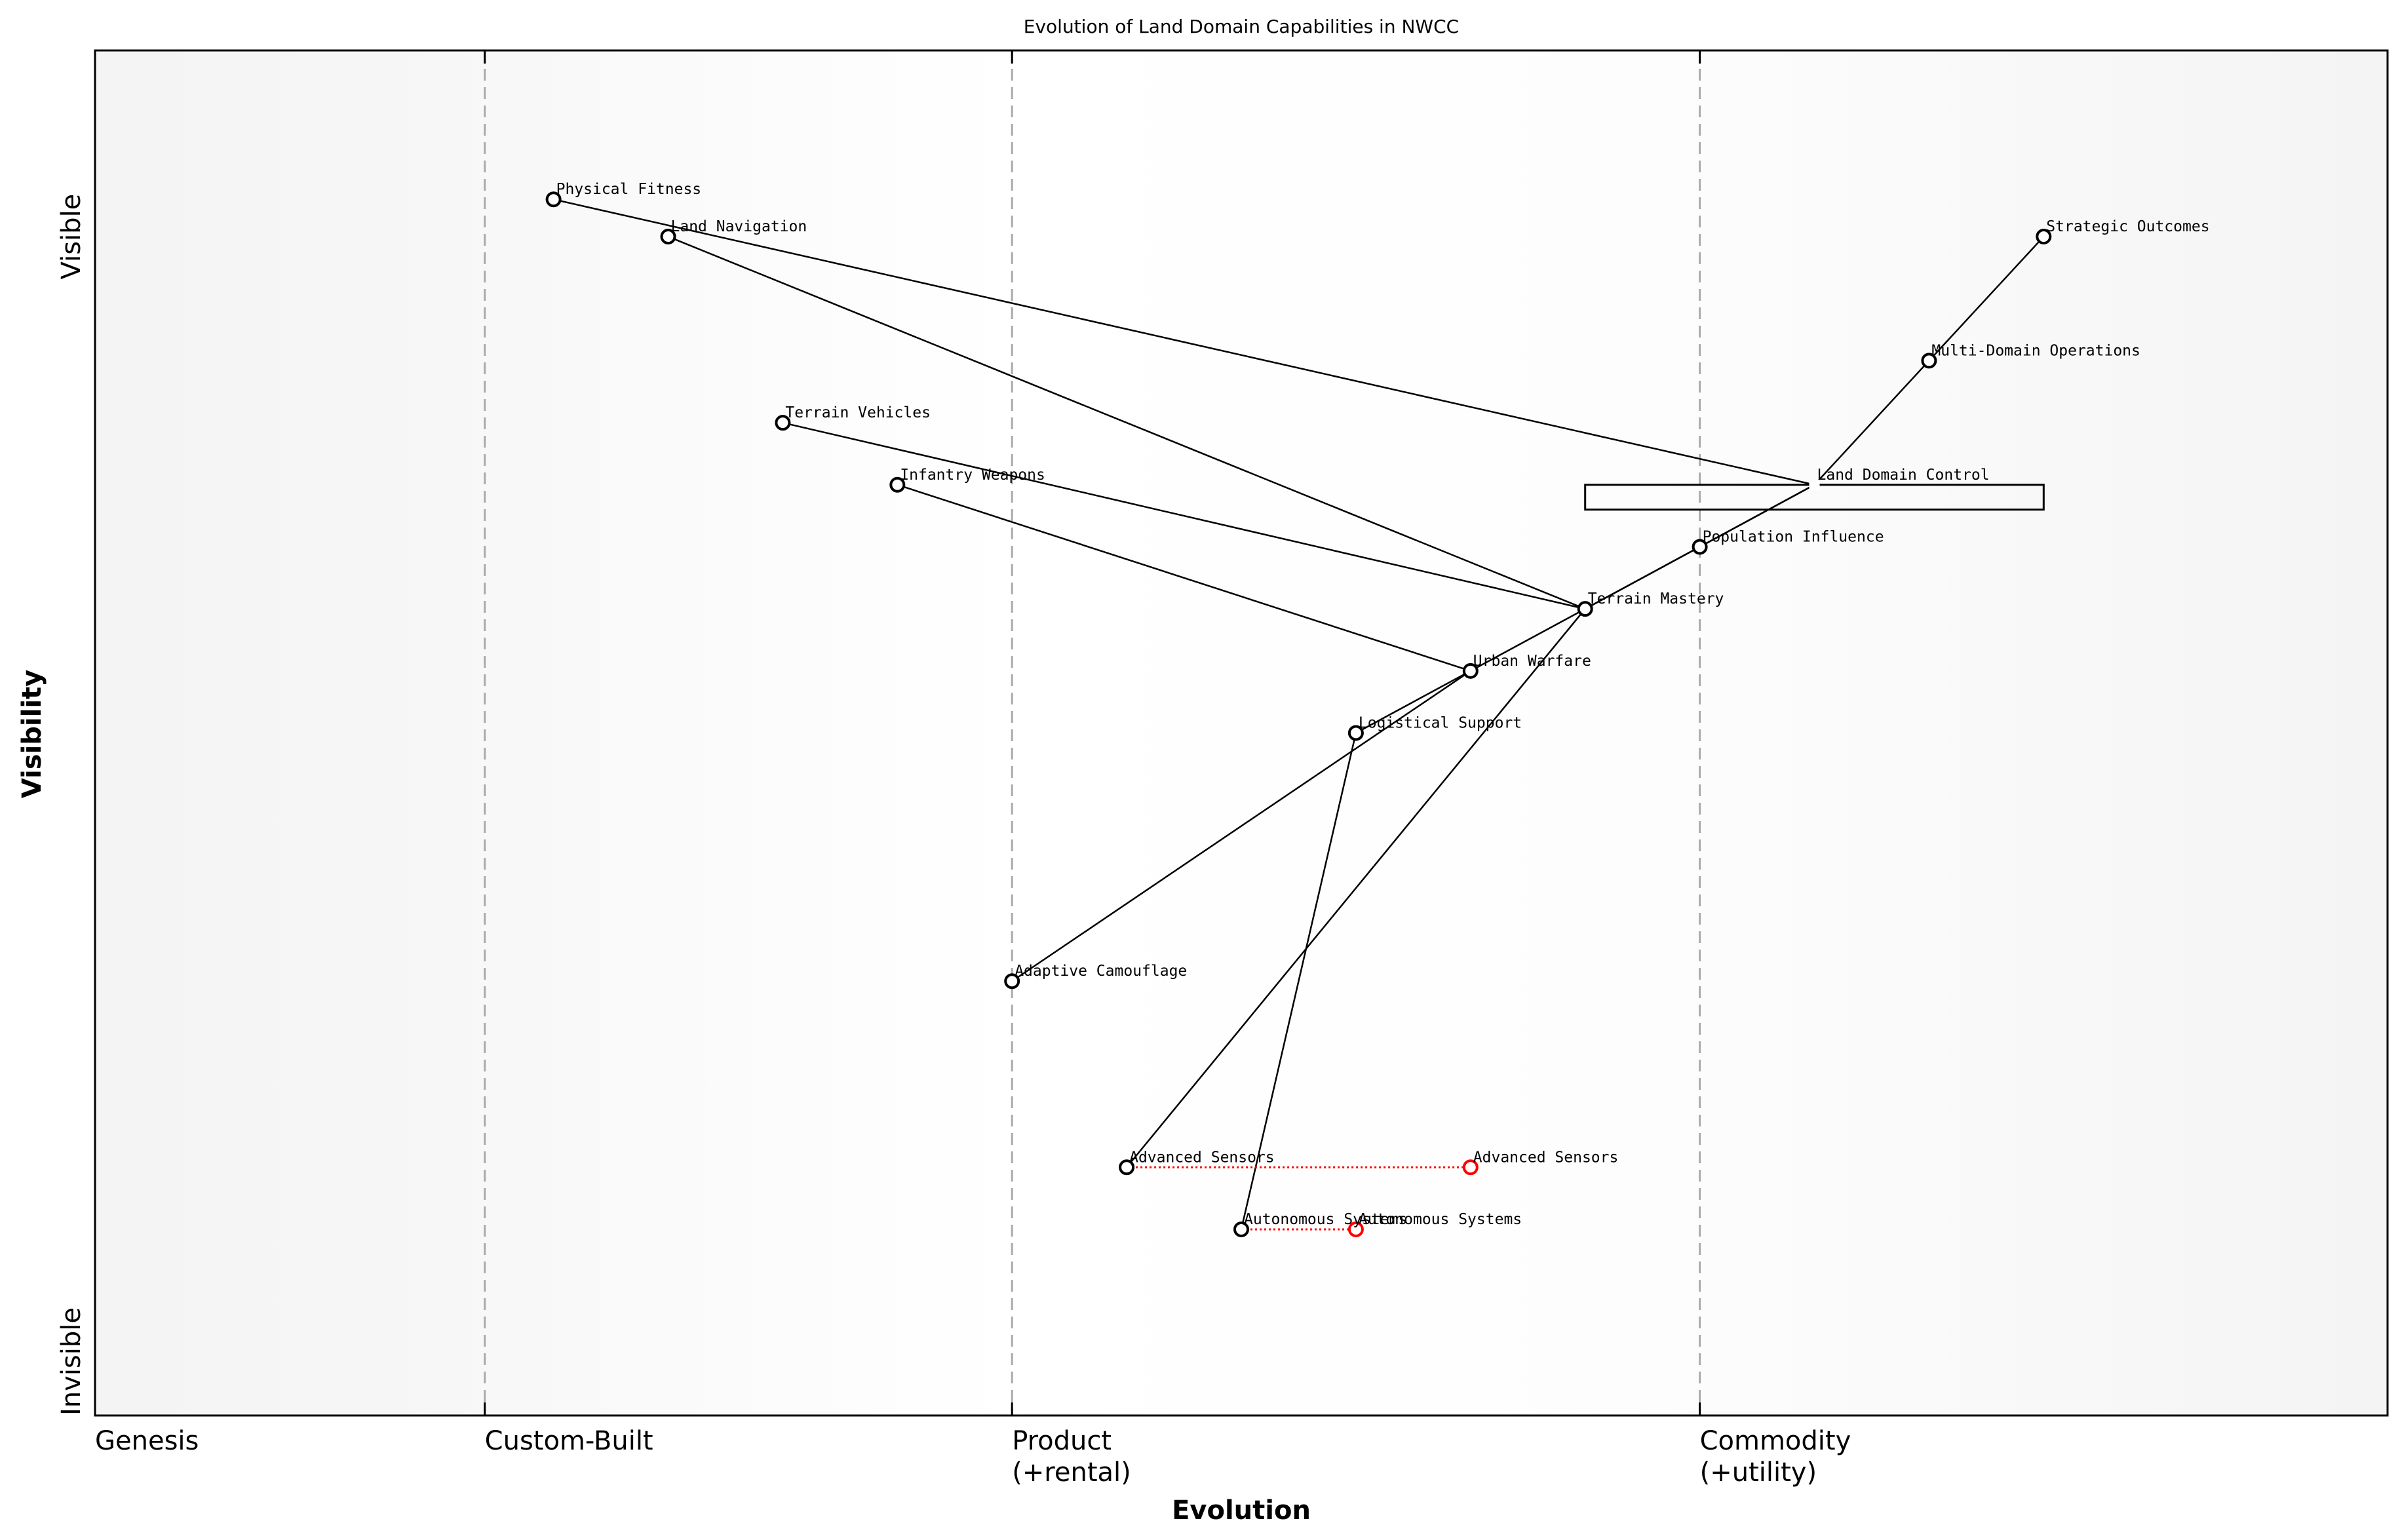  What do you see at coordinates (2035, 350) in the screenshot?
I see `component-label: Multi-Domain Operations` at bounding box center [2035, 350].